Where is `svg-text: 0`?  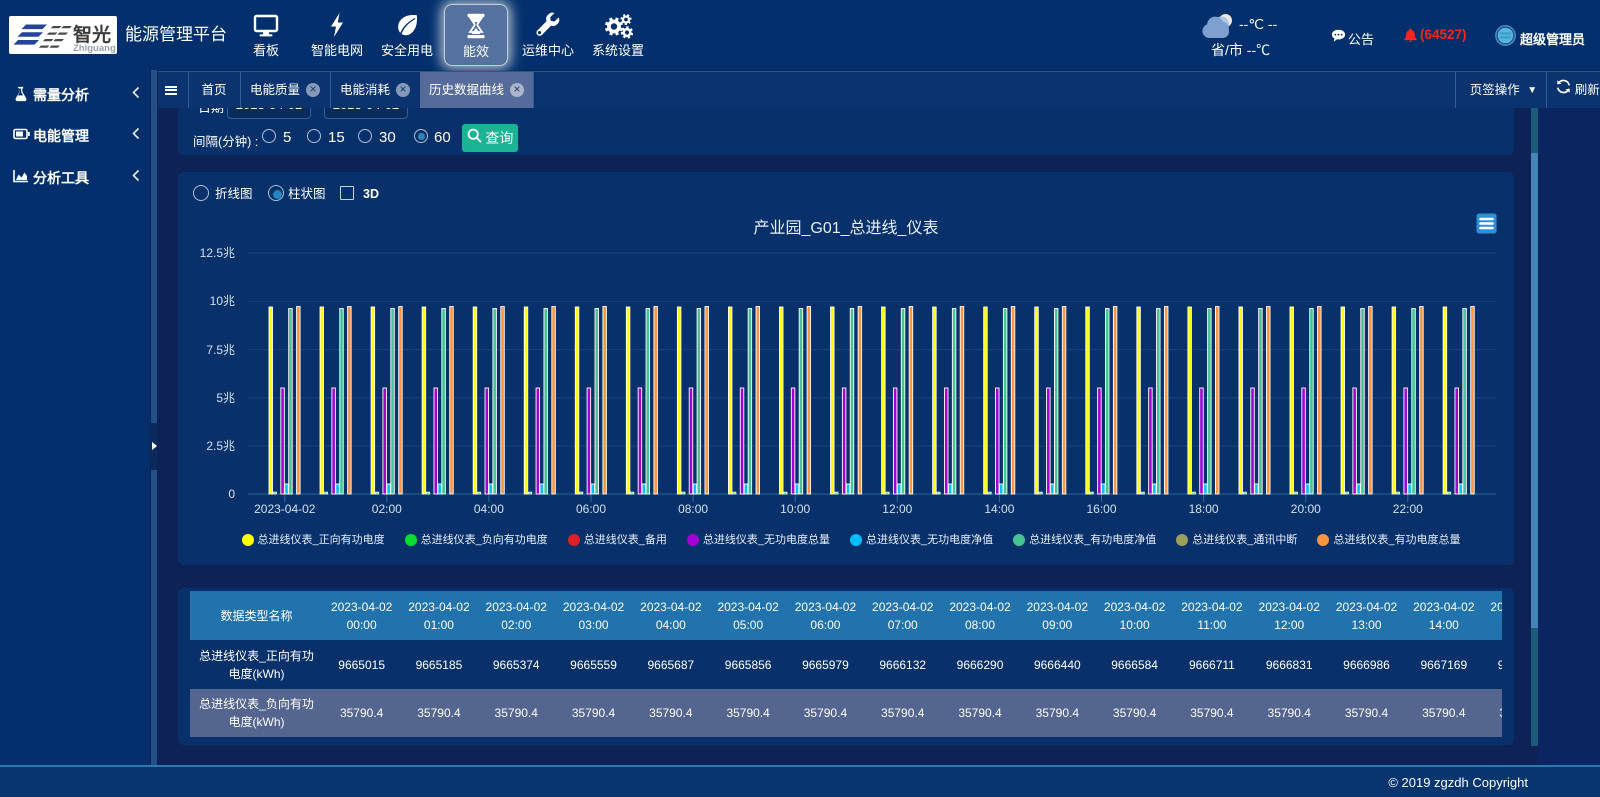
svg-text: 0 is located at coordinates (231, 494).